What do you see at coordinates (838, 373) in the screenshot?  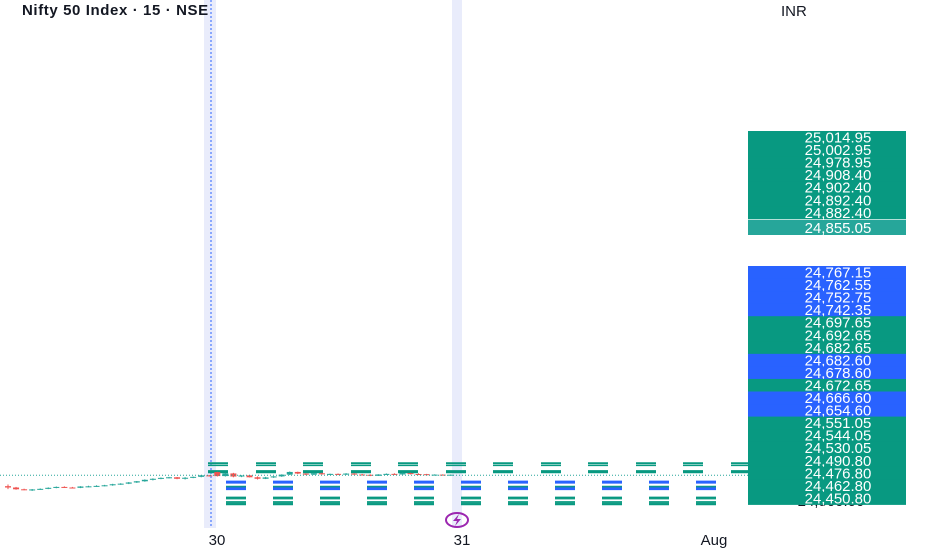 I see `lower-level-badge-text-8: 24,678.60` at bounding box center [838, 373].